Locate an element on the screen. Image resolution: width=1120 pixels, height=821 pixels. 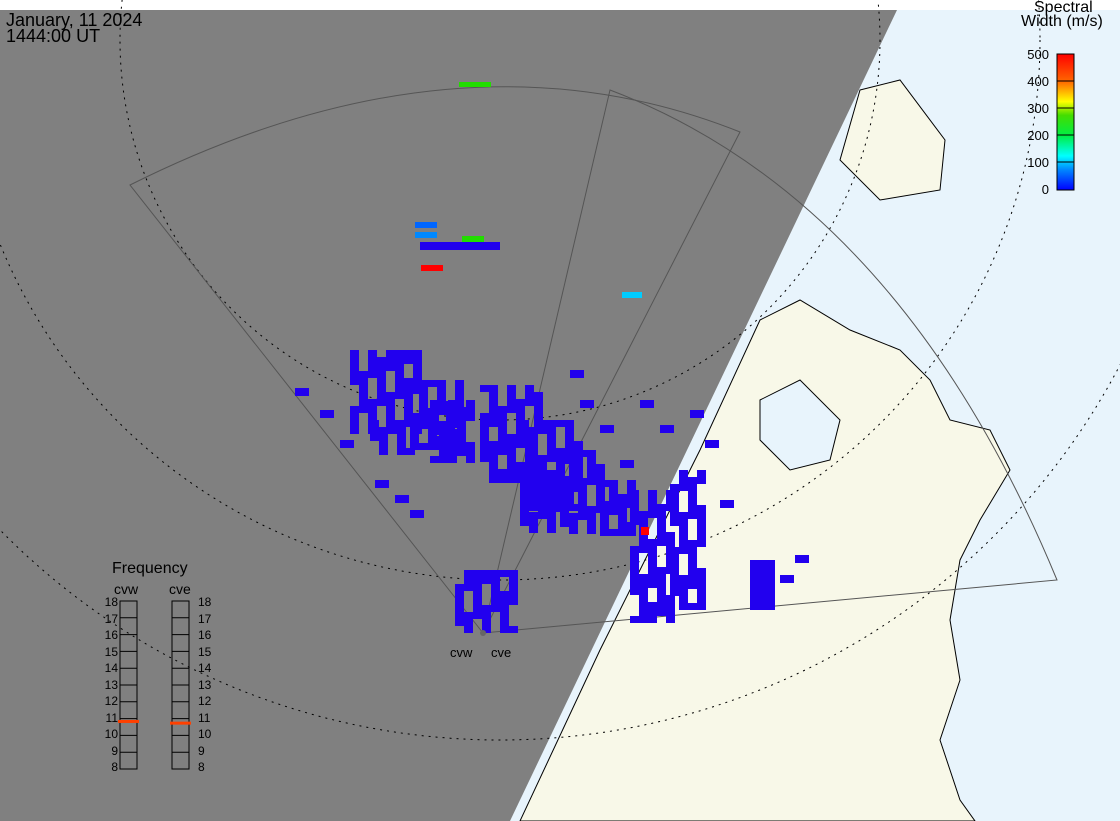
frequency-tick: 8 is located at coordinates (201, 767).